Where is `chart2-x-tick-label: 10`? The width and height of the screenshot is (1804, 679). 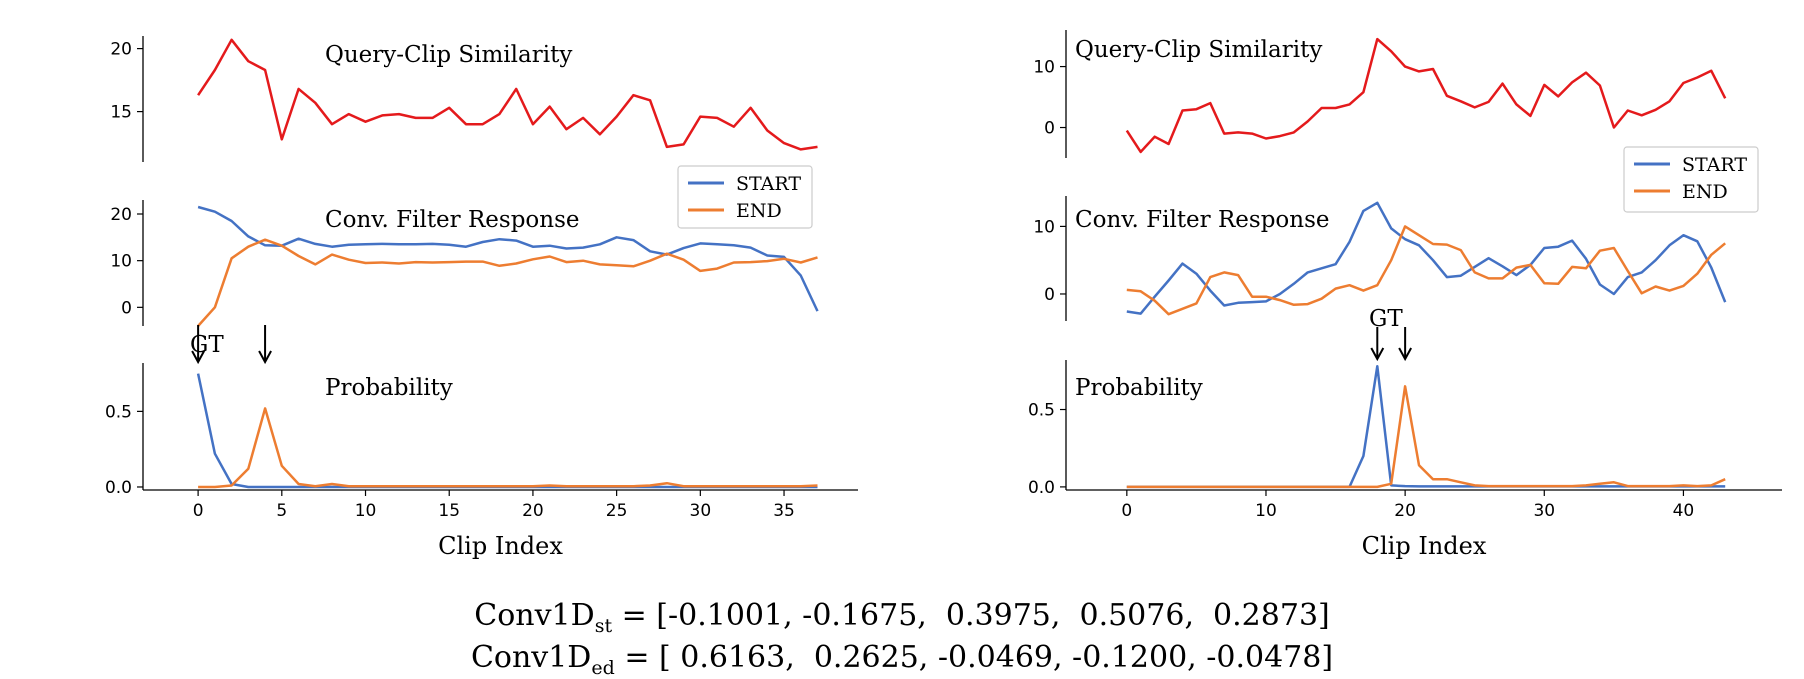
chart2-x-tick-label: 10 is located at coordinates (1266, 511).